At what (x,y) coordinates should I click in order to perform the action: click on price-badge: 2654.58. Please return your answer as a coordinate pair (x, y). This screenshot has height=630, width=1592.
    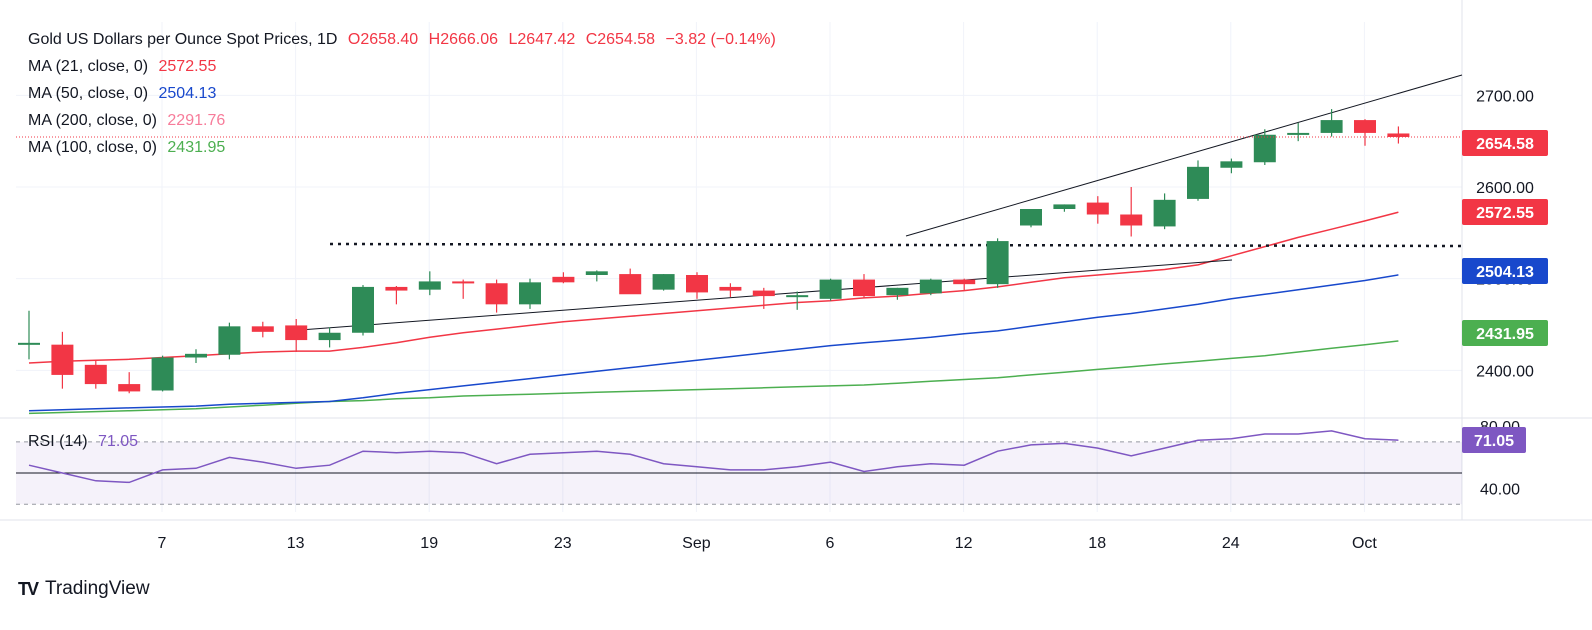
    Looking at the image, I should click on (1505, 144).